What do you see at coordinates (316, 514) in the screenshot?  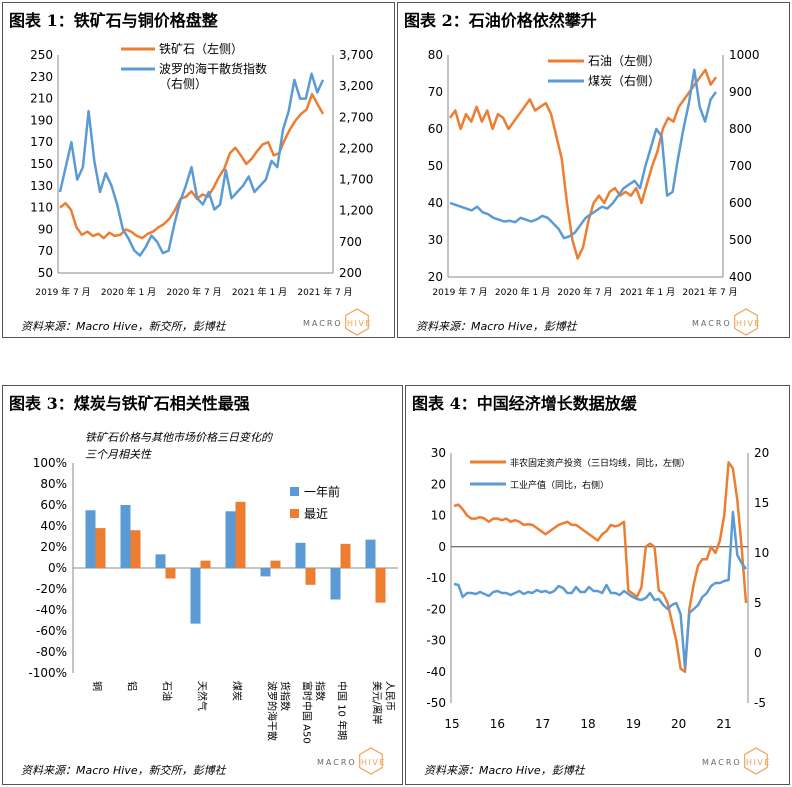 I see `legend-label-2: 最近` at bounding box center [316, 514].